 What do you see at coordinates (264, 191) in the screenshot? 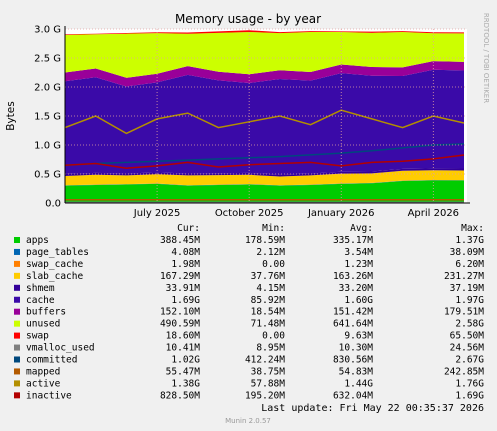
I see `area-apps` at bounding box center [264, 191].